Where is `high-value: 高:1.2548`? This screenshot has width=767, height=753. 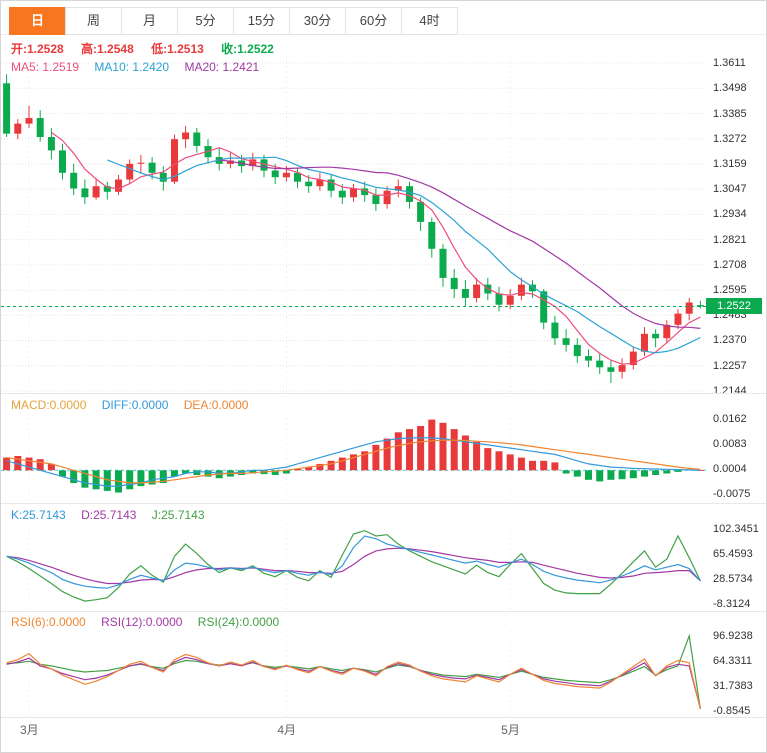 high-value: 高:1.2548 is located at coordinates (107, 49).